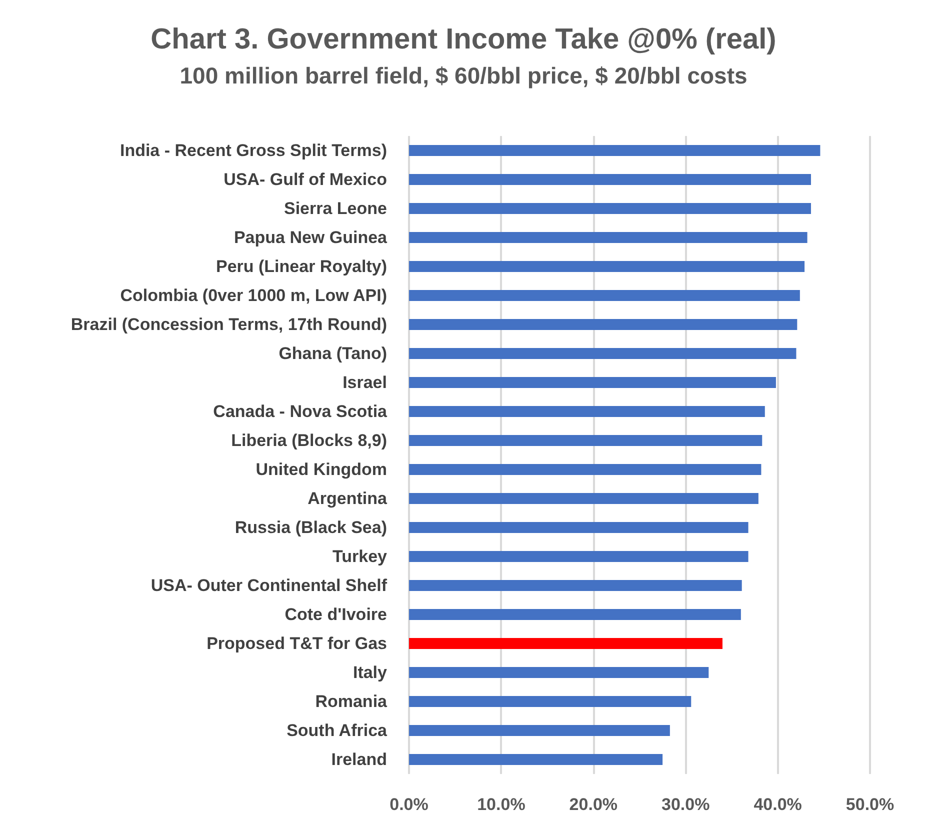 The height and width of the screenshot is (832, 927). What do you see at coordinates (360, 556) in the screenshot?
I see `y-tick-label: Turkey` at bounding box center [360, 556].